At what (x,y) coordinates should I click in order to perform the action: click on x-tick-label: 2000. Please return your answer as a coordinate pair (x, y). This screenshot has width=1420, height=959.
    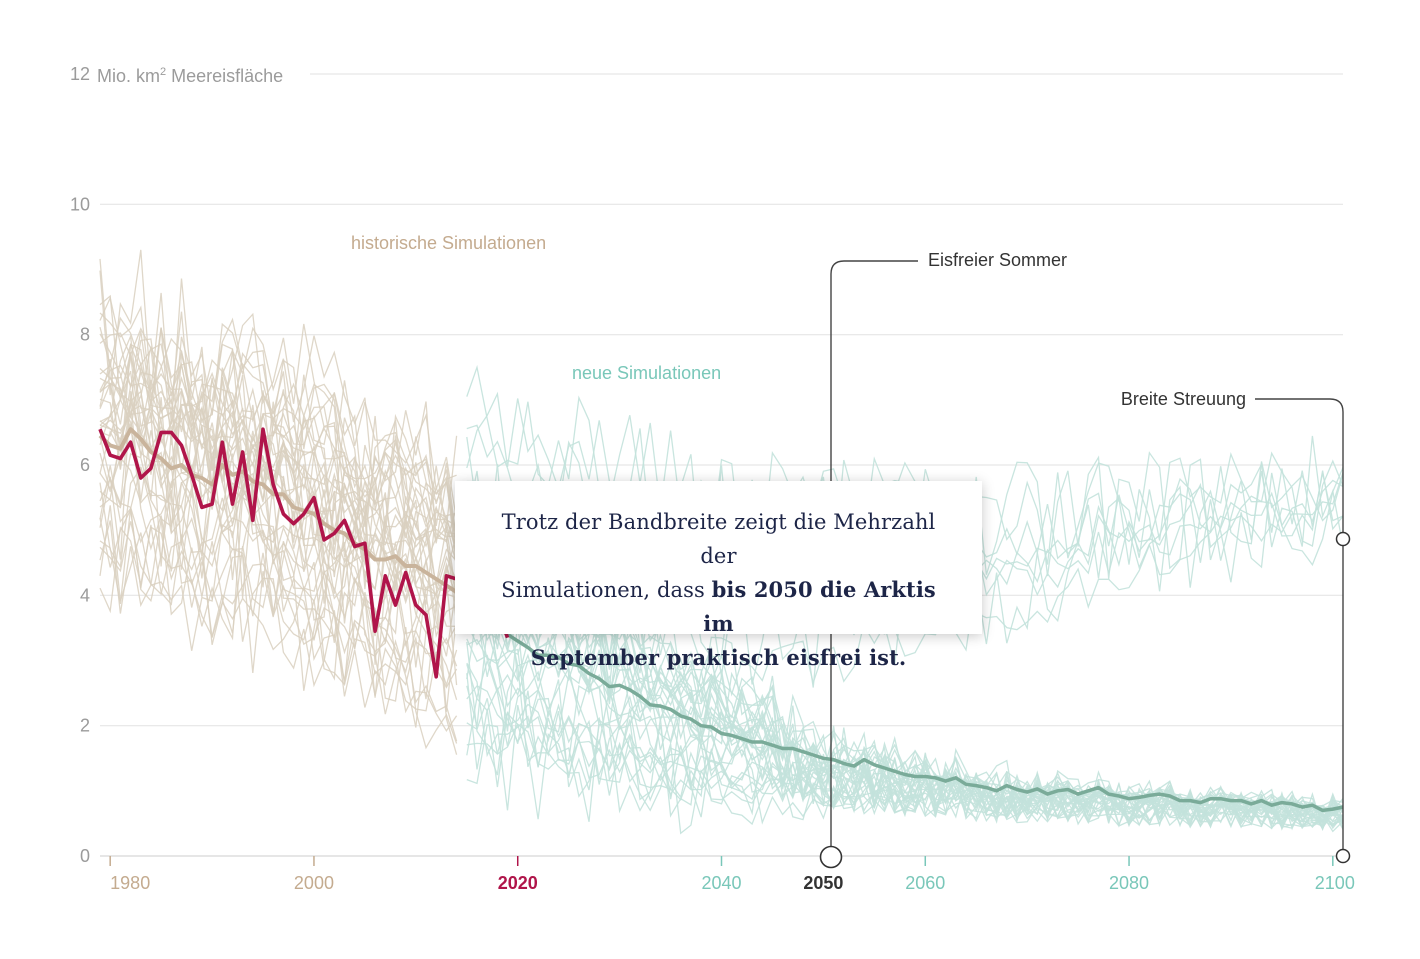
    Looking at the image, I should click on (314, 883).